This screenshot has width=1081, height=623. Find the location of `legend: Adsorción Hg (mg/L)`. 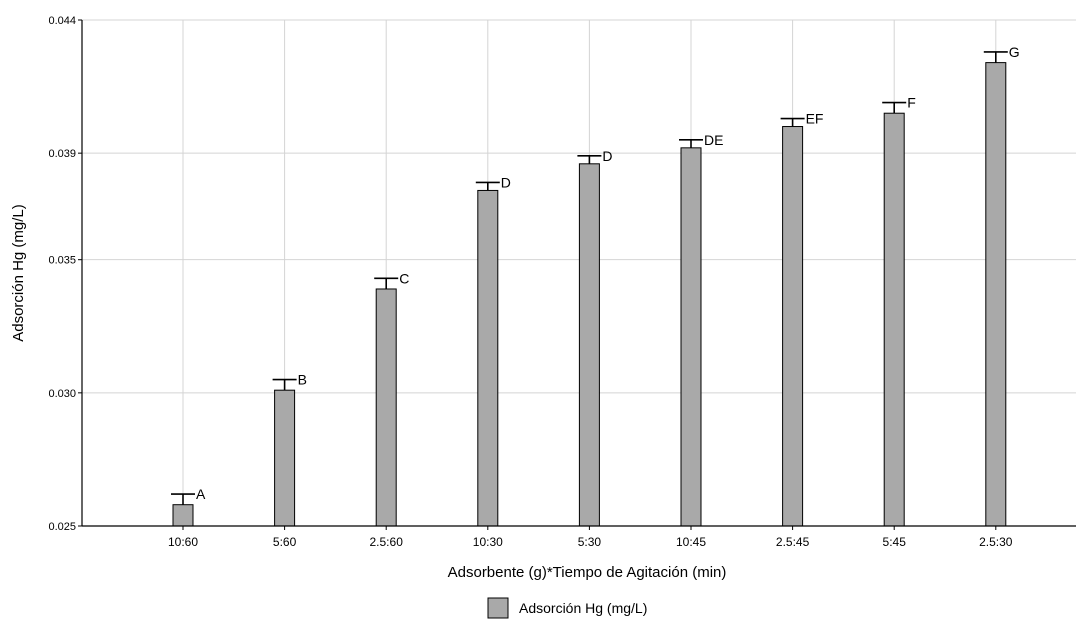

legend: Adsorción Hg (mg/L) is located at coordinates (567, 608).